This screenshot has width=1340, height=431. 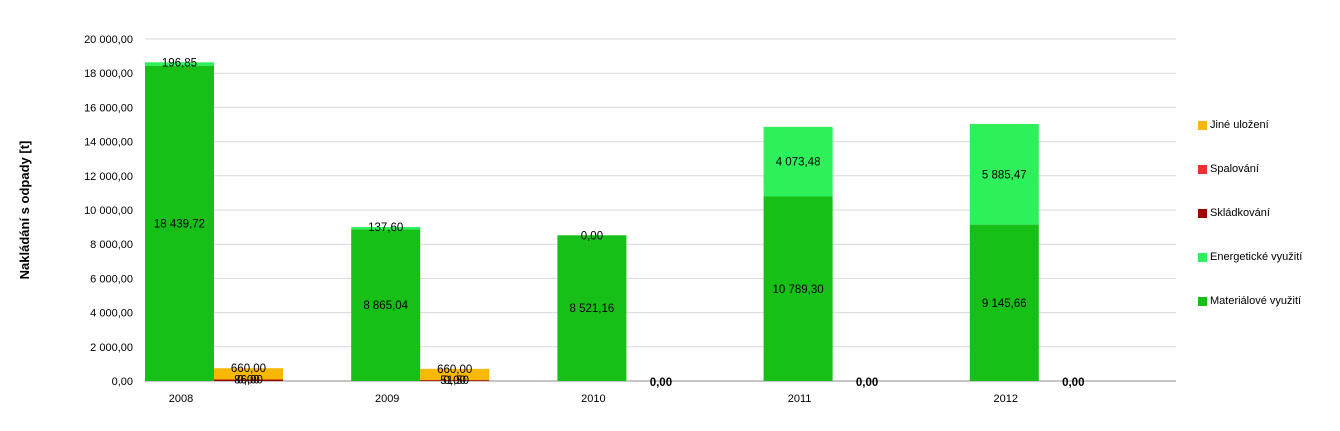 I want to click on x-tick-label: 2011, so click(x=800, y=399).